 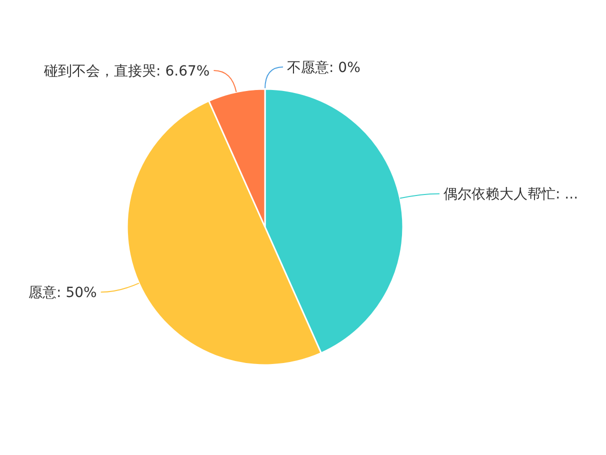 What do you see at coordinates (62, 293) in the screenshot?
I see `slice-label: 愿意: 50%` at bounding box center [62, 293].